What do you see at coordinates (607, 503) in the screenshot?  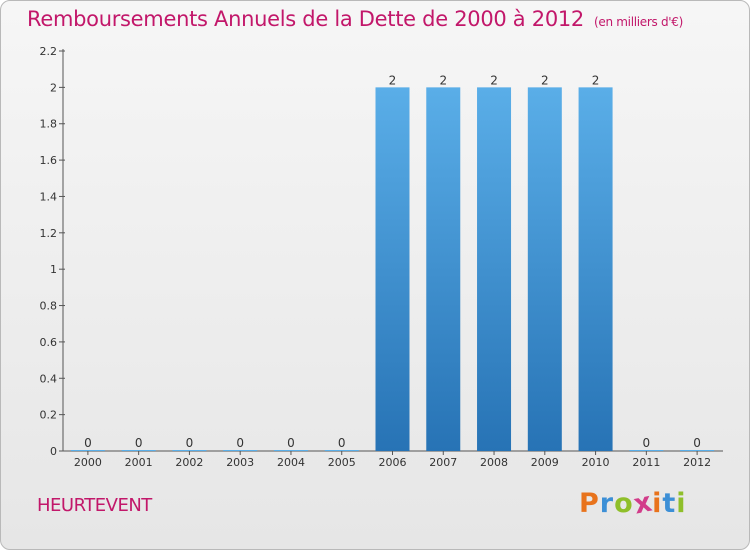 I see `logo-letter: r` at bounding box center [607, 503].